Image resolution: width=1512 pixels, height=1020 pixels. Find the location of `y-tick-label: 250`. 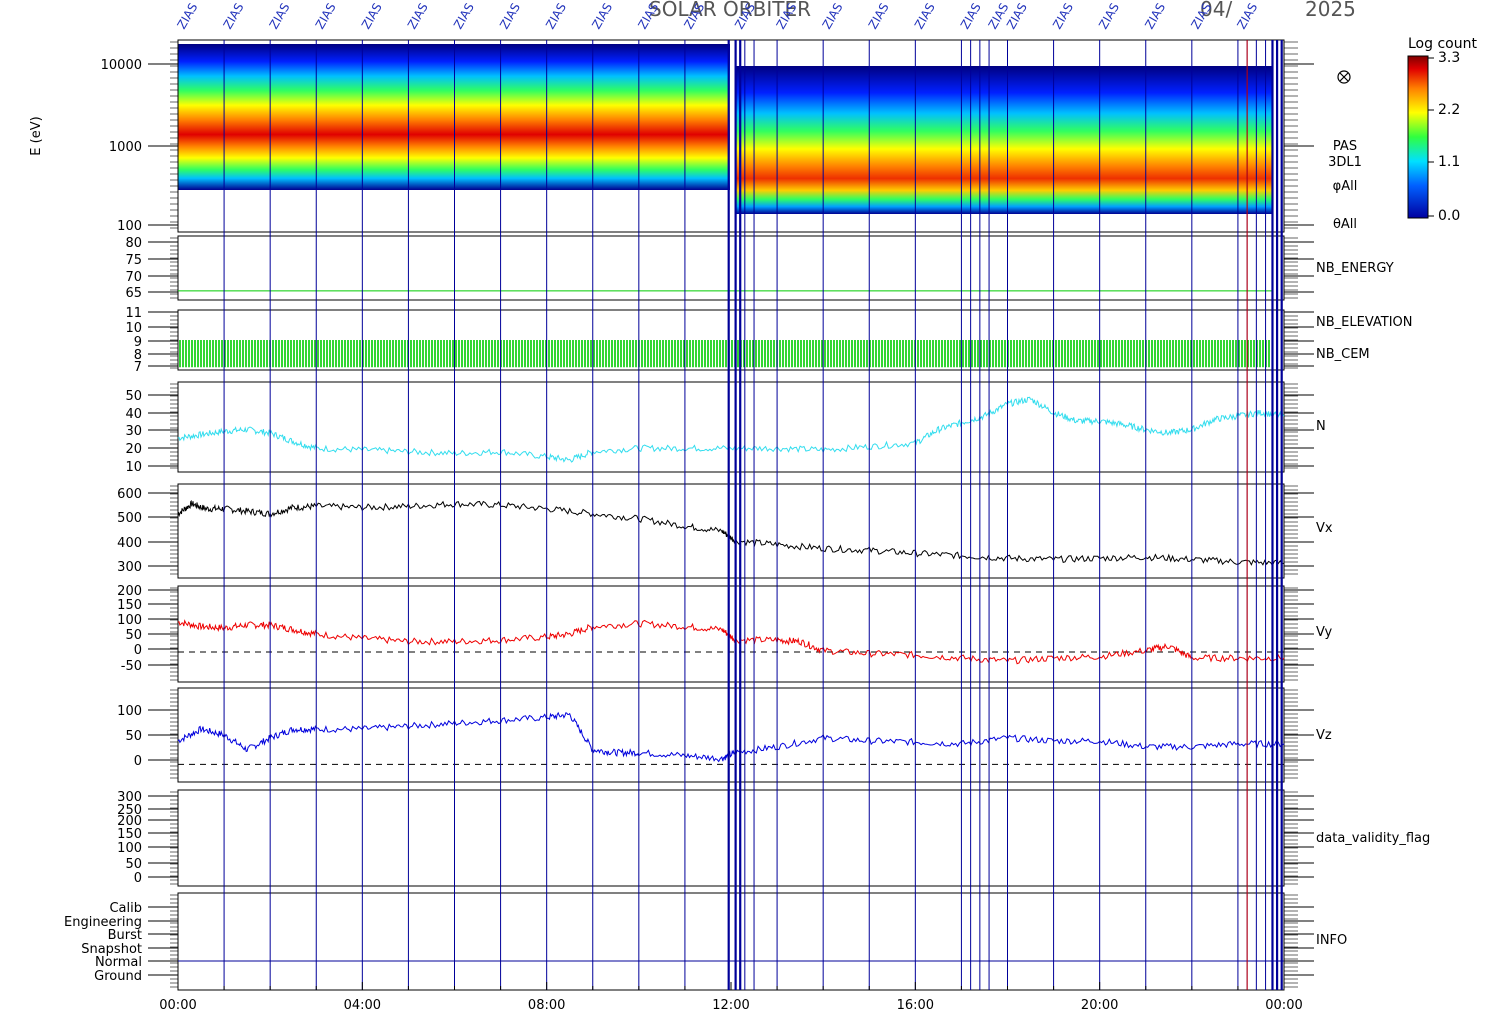

y-tick-label: 250 is located at coordinates (129, 810).